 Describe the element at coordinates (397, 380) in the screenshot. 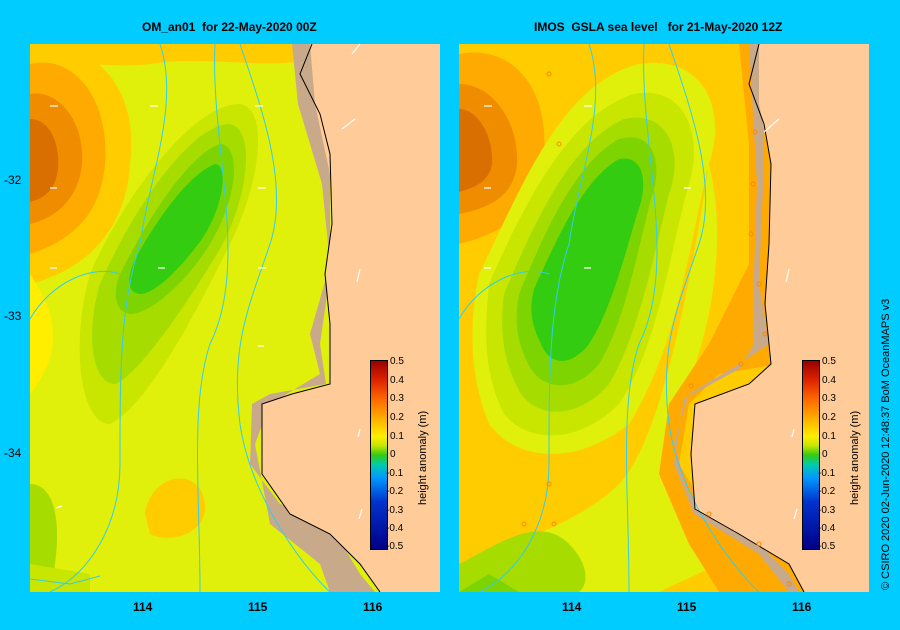

I see `left-cb-tick-1: 0.4` at that location.